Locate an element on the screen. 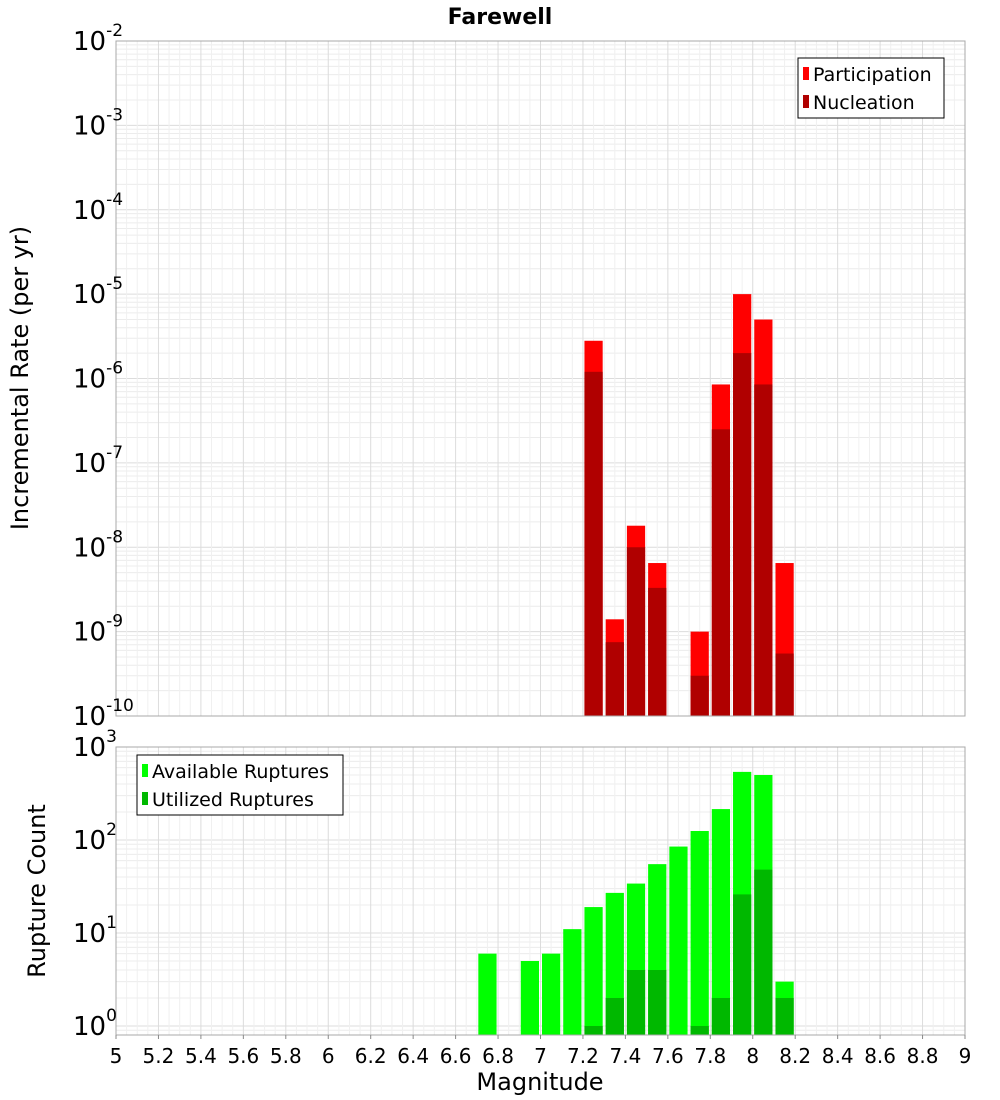 This screenshot has height=1100, width=1000. rate-legend: Participation Nucleation is located at coordinates (871, 88).